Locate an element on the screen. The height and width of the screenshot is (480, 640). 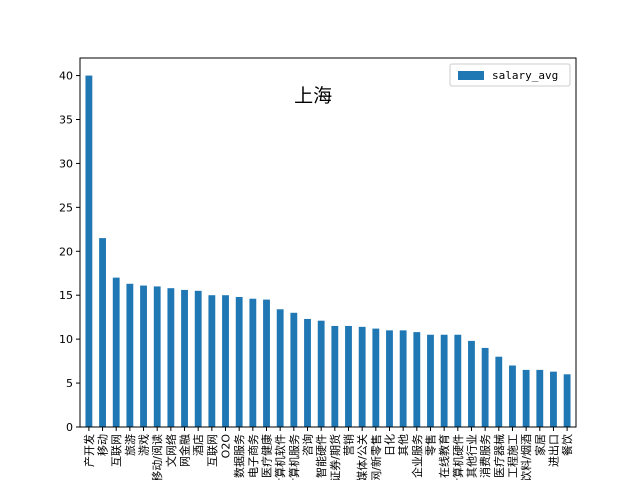
x-tick-label-27: 计算机硬件 is located at coordinates (458, 457).